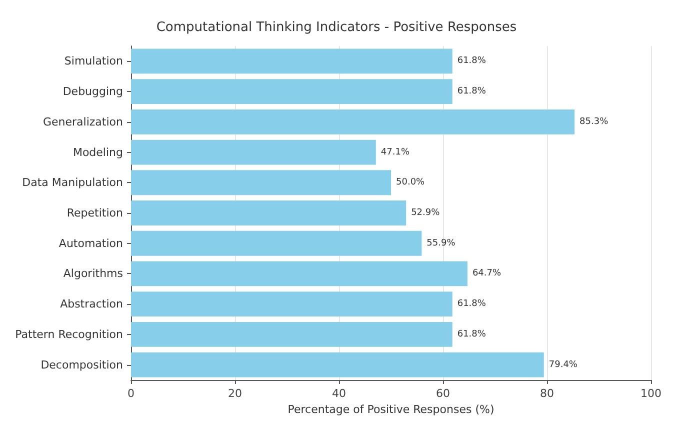  Describe the element at coordinates (563, 365) in the screenshot. I see `data-label: 79.4%` at that location.